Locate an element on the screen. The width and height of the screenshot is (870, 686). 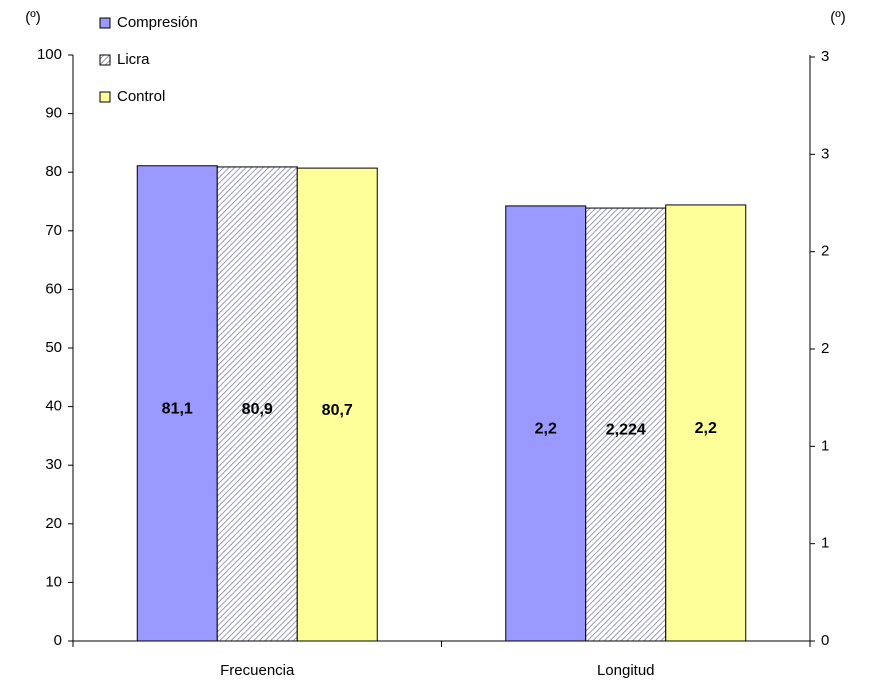
y-tick-label: 60 is located at coordinates (53, 288).